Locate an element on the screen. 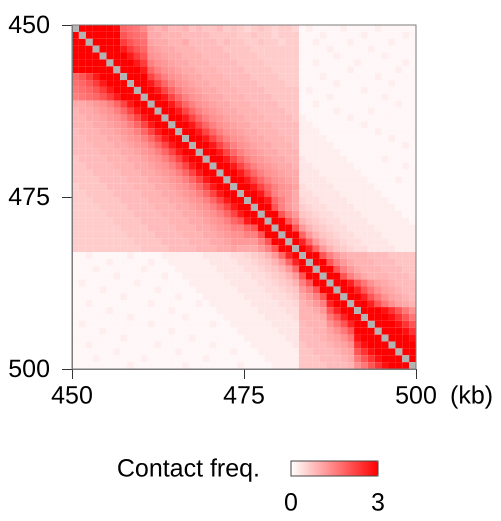  x-axis-title: (kb) is located at coordinates (472, 396).